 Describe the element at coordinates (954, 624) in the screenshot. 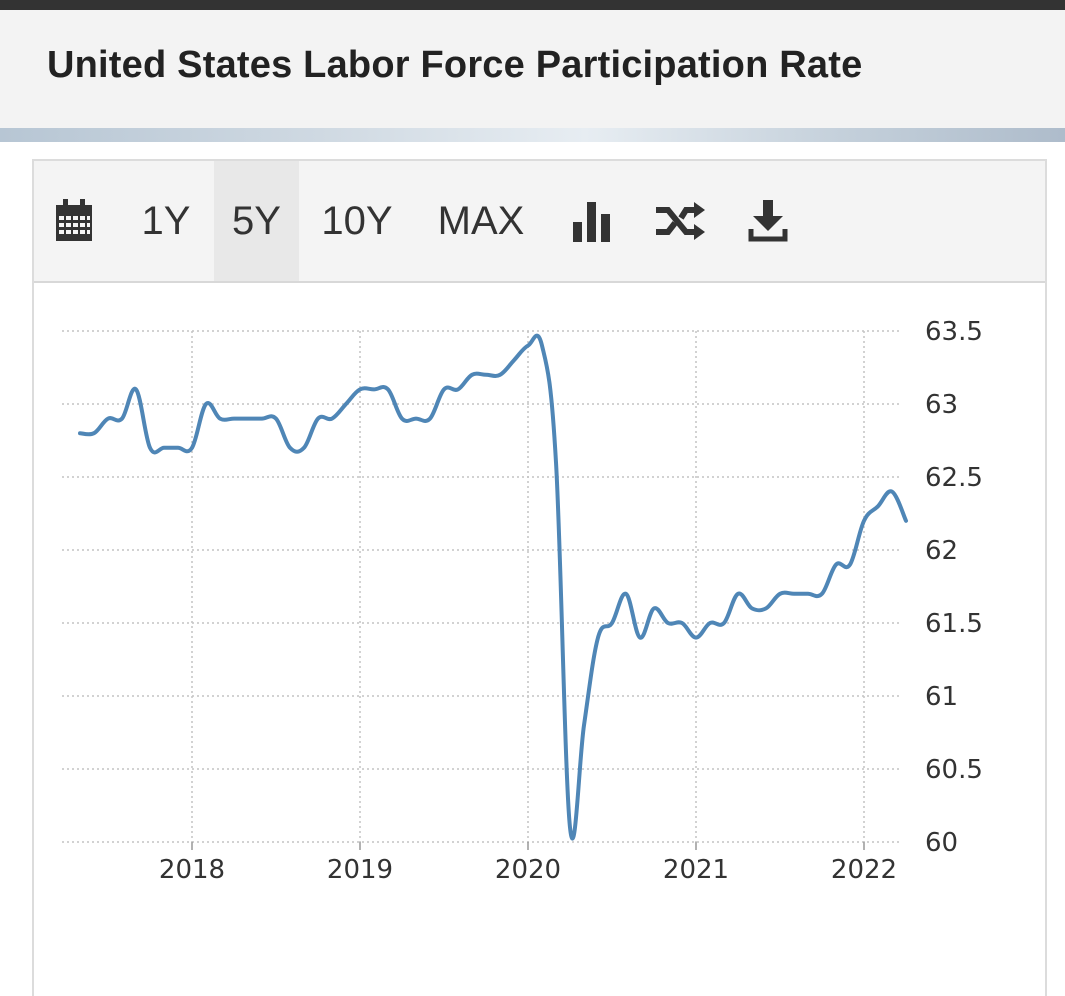

I see `y-tick-label: 61.5` at that location.